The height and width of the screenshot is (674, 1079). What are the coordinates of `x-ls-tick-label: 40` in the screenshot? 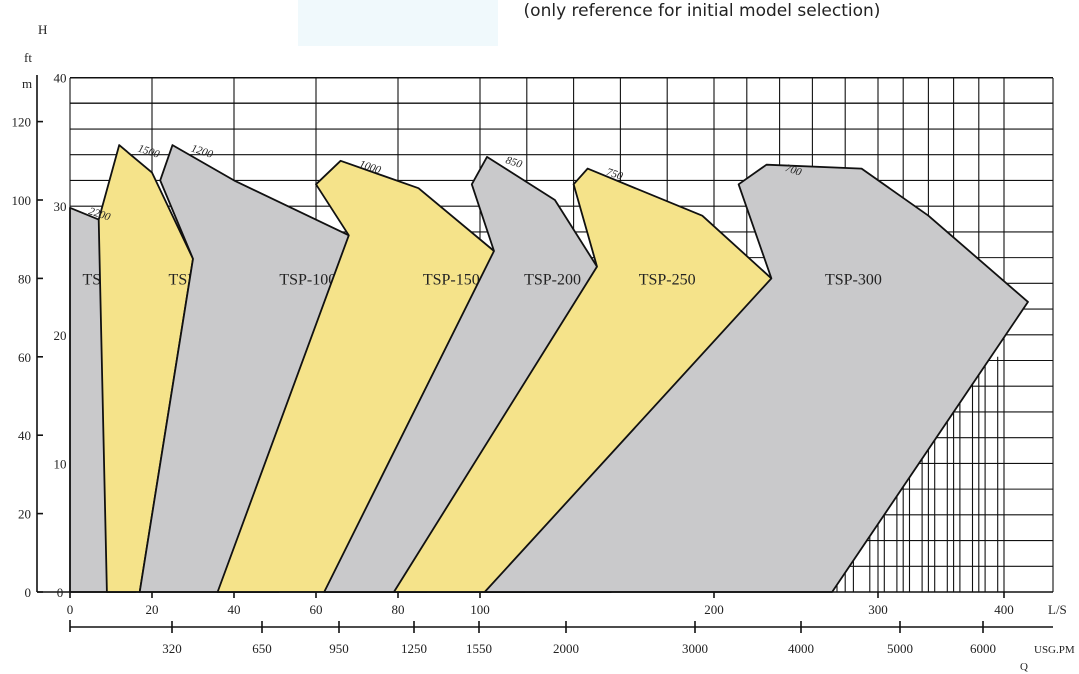 It's located at (234, 609).